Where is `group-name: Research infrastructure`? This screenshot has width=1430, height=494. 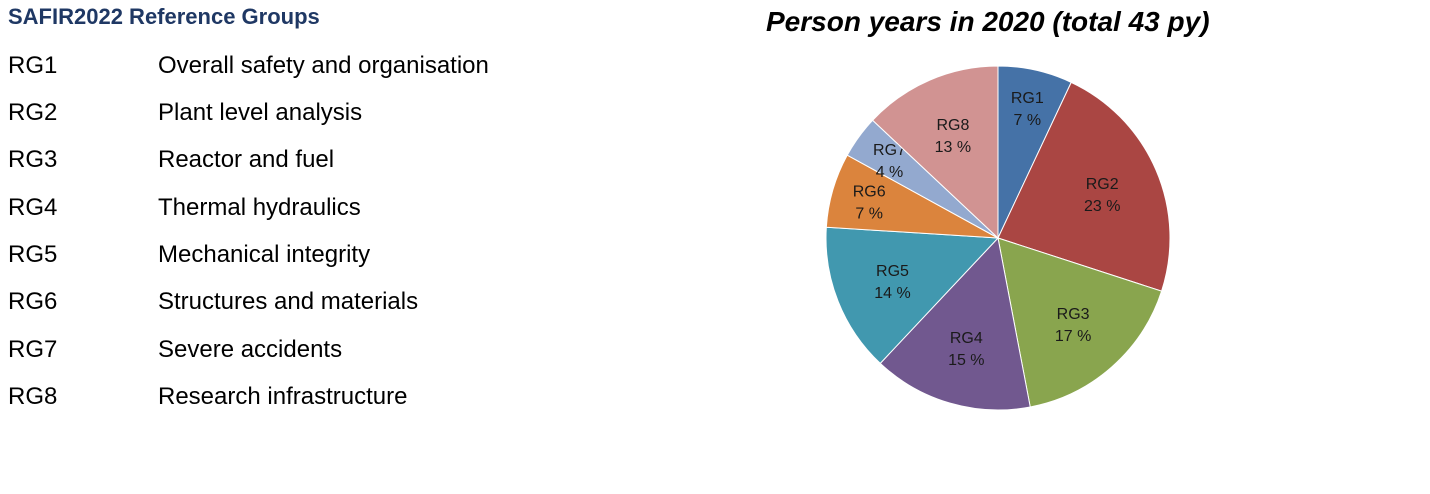 group-name: Research infrastructure is located at coordinates (283, 396).